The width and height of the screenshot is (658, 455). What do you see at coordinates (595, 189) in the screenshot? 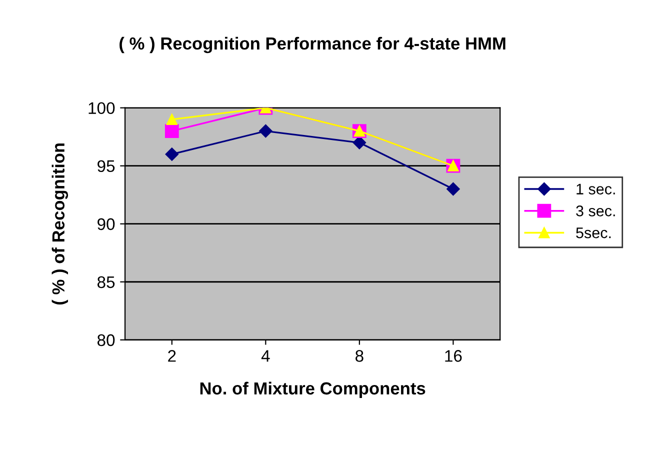
I see `legend-label: 1 sec.` at bounding box center [595, 189].